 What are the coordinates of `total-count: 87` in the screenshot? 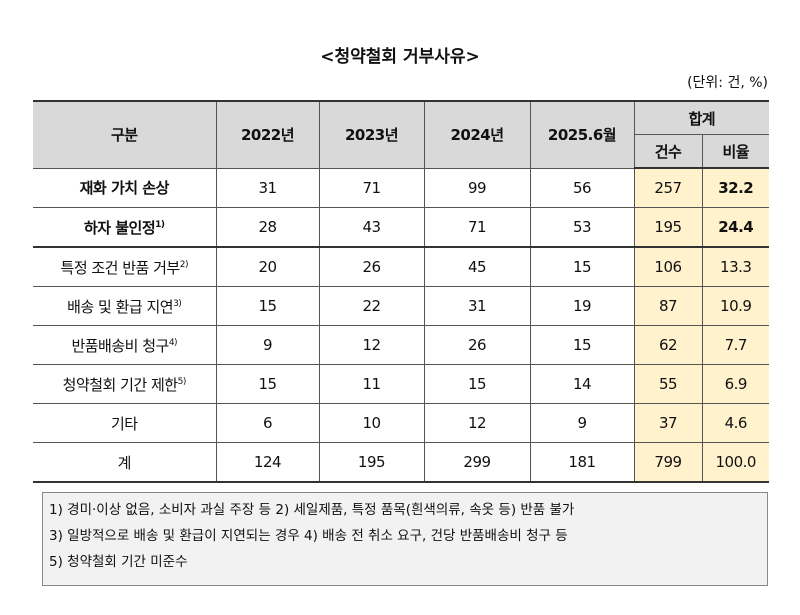 It's located at (668, 306).